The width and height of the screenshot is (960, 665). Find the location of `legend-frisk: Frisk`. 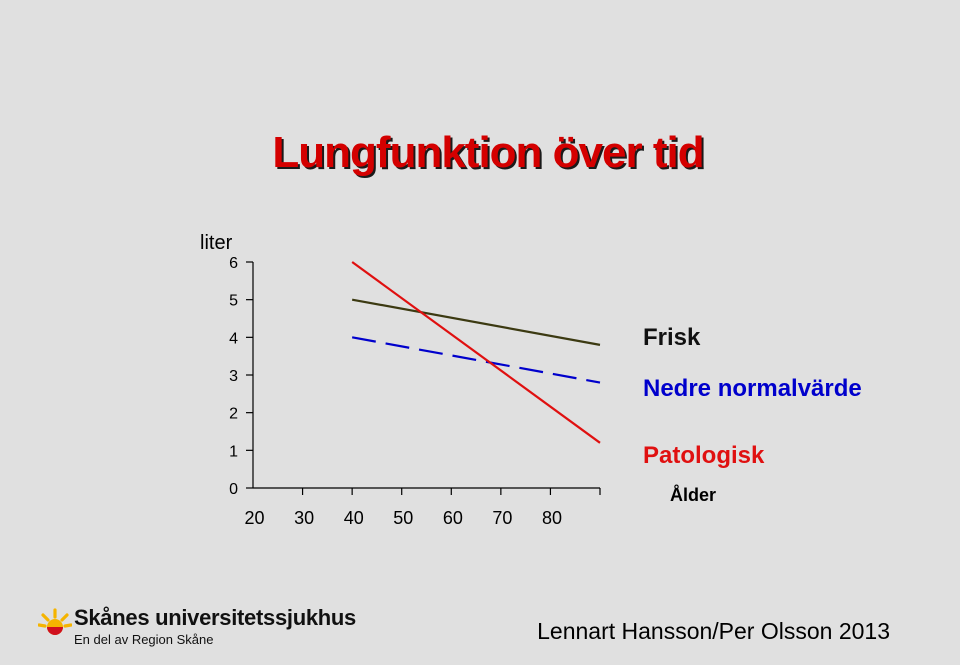

legend-frisk: Frisk is located at coordinates (672, 337).